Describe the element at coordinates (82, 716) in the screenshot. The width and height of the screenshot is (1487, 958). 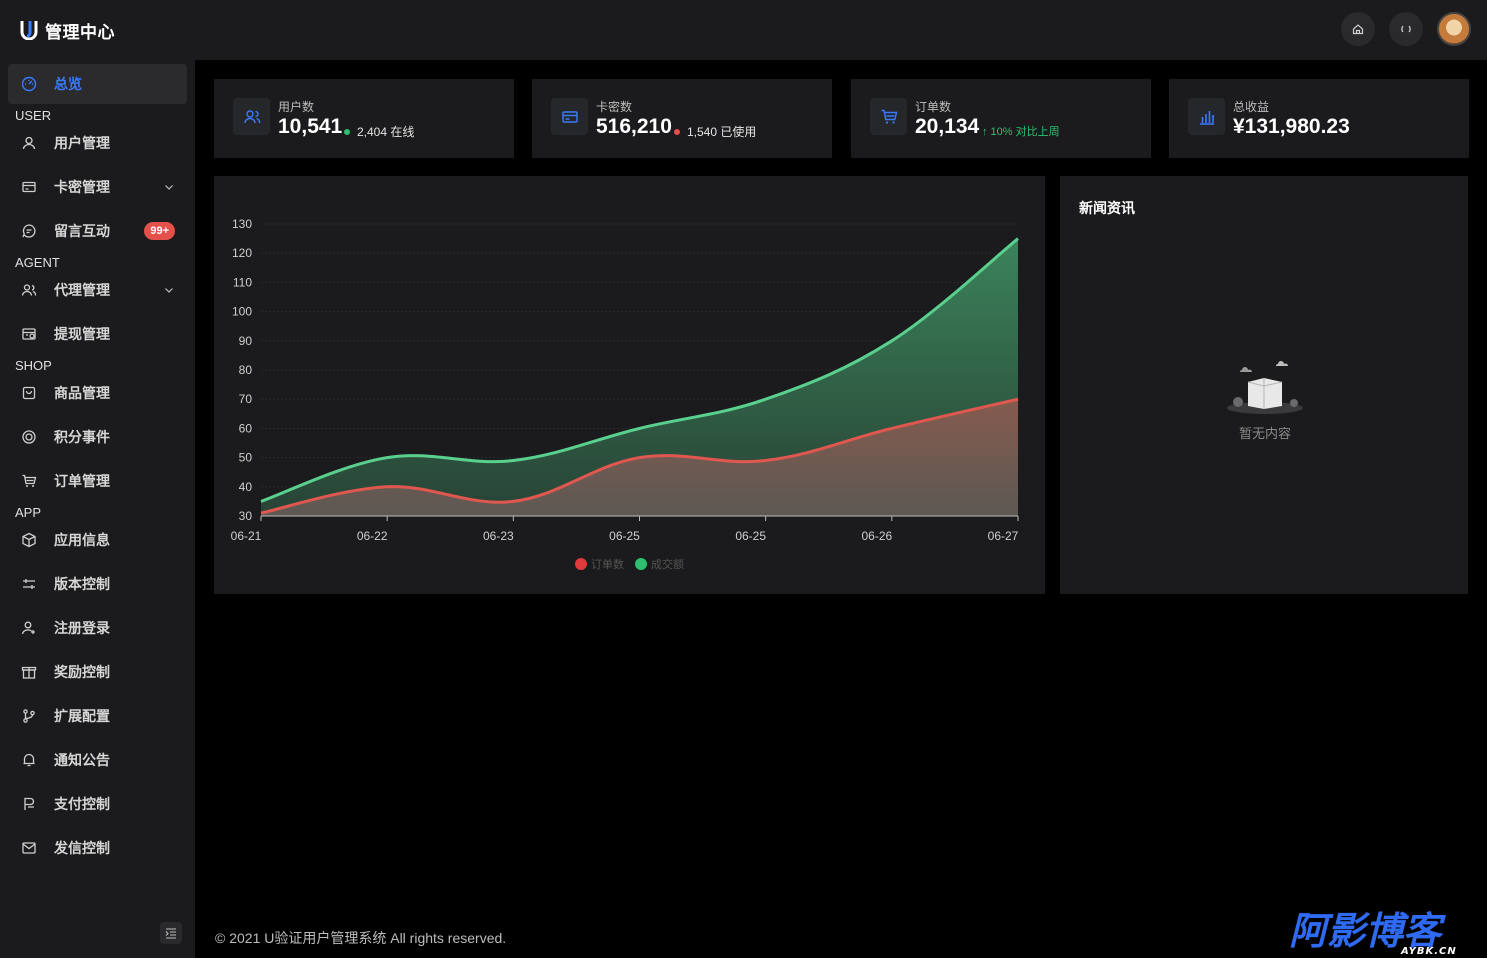
I see `sidebar-item-label: 扩展配置` at that location.